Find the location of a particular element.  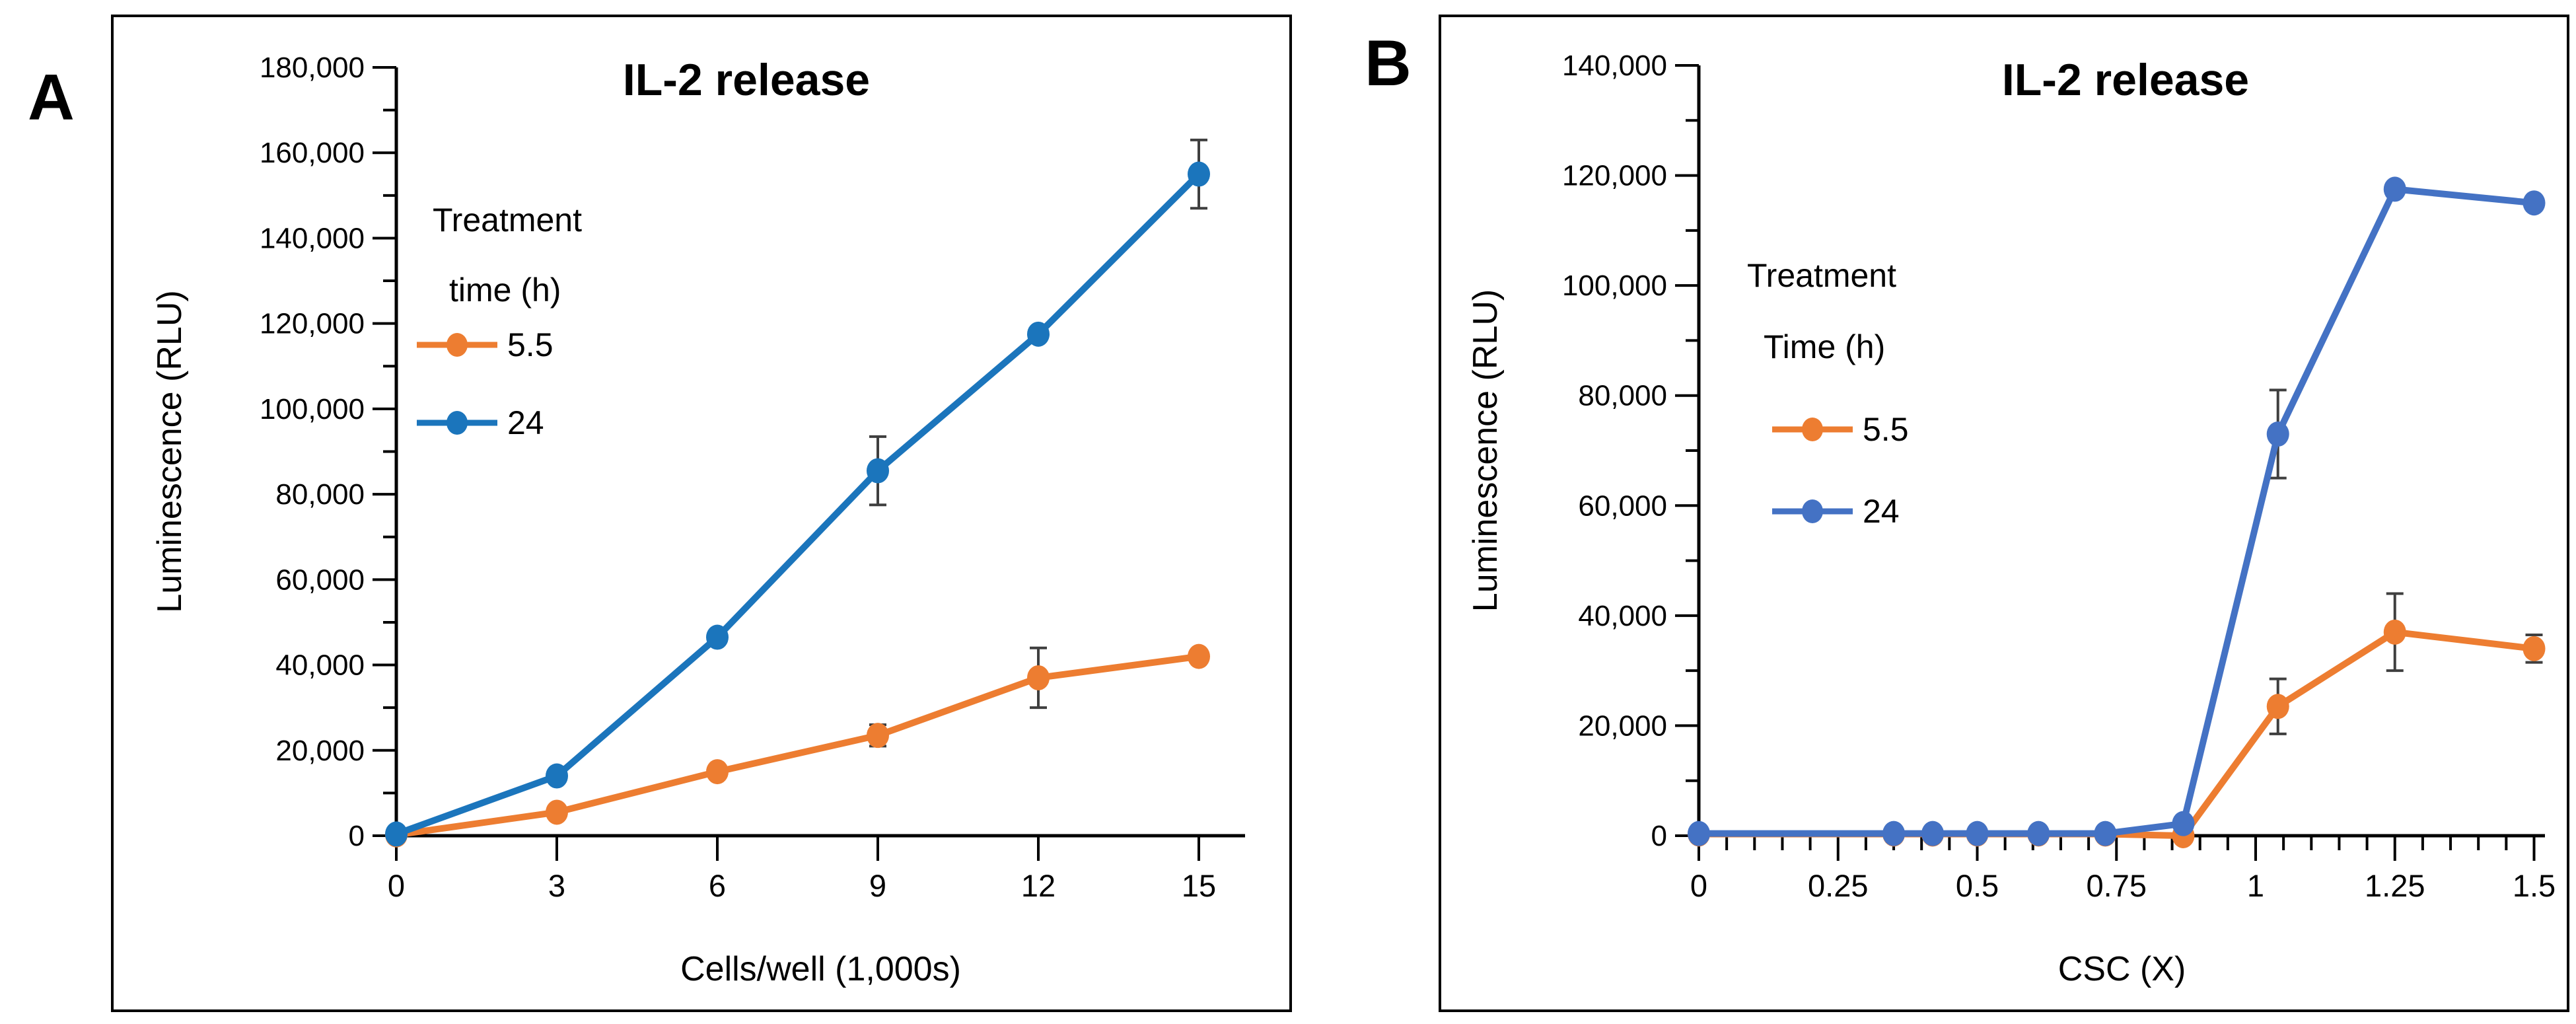

x-tick-label: 1.25 is located at coordinates (2395, 885).